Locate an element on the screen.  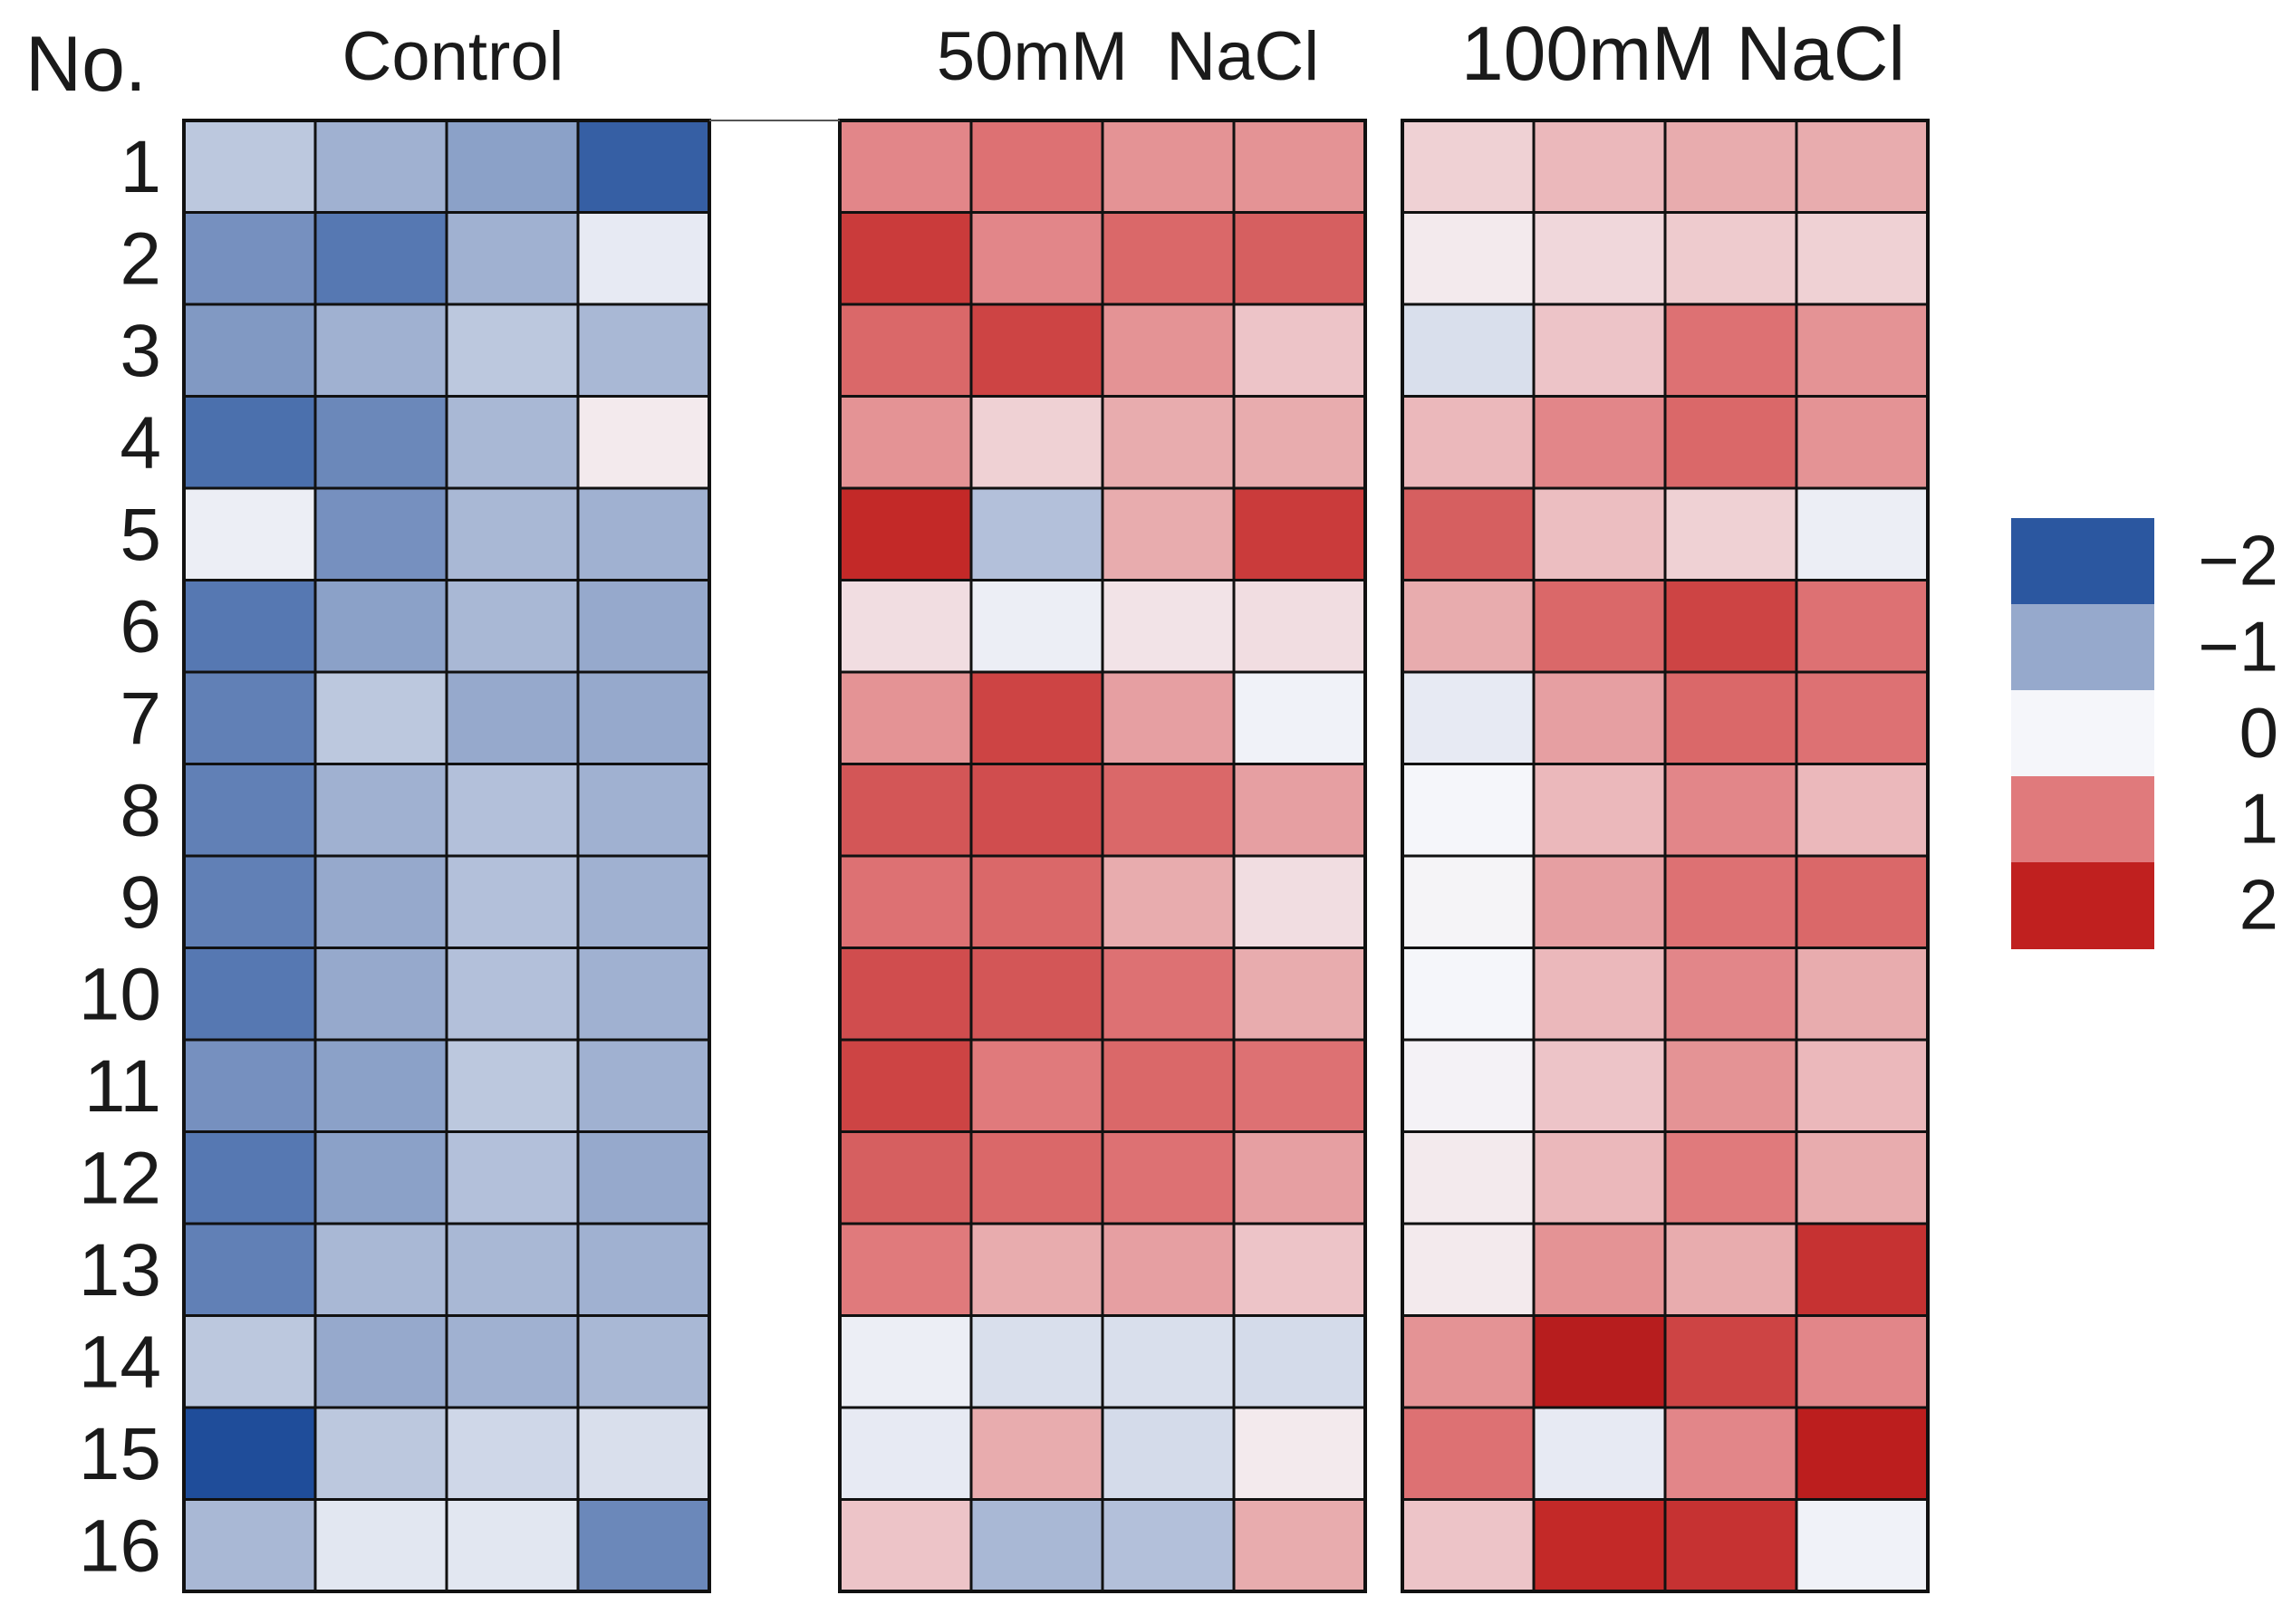
row-label: 13 is located at coordinates (120, 1270).